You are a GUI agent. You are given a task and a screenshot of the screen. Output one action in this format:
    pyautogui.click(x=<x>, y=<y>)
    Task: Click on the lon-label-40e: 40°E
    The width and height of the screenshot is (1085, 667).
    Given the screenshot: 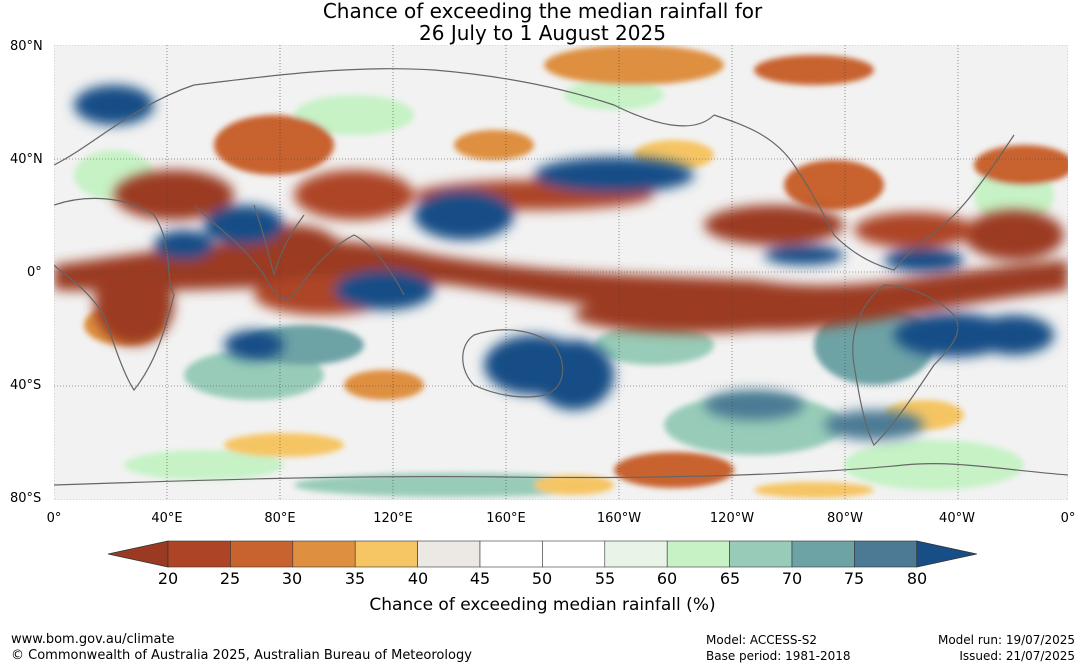 What is the action you would take?
    pyautogui.click(x=167, y=518)
    